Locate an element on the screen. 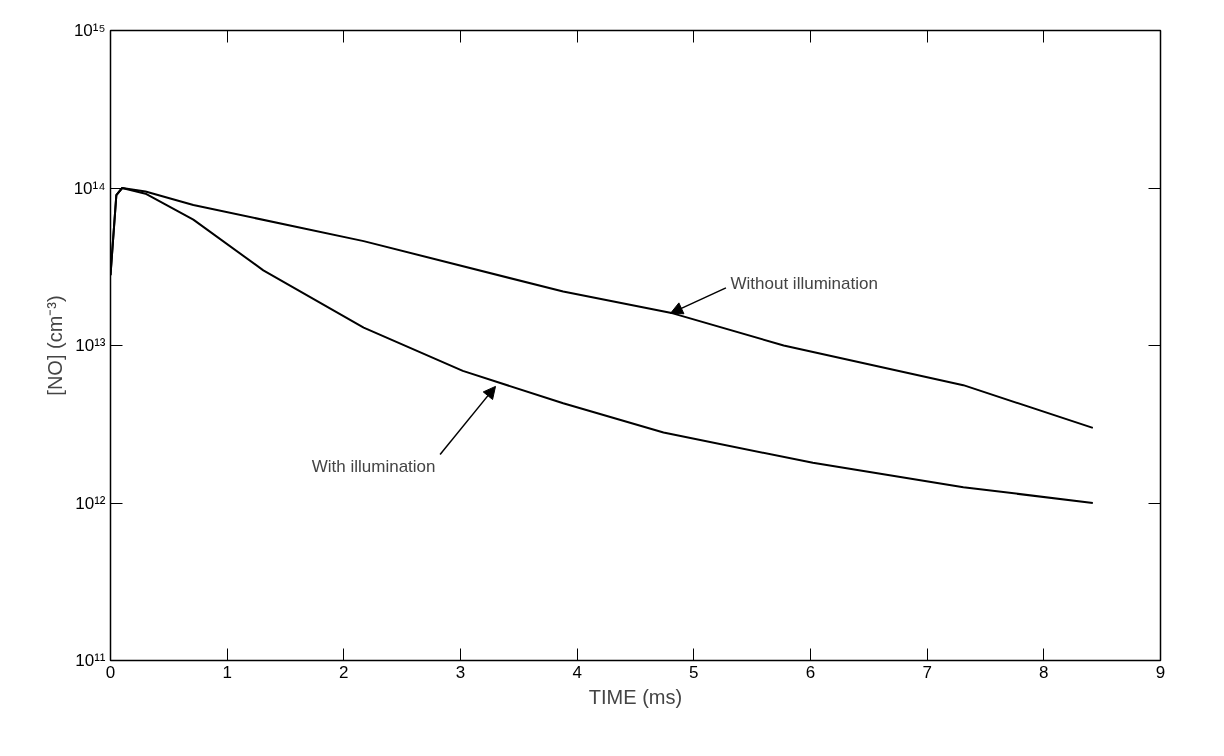  x-tick-label: 8 is located at coordinates (1044, 672).